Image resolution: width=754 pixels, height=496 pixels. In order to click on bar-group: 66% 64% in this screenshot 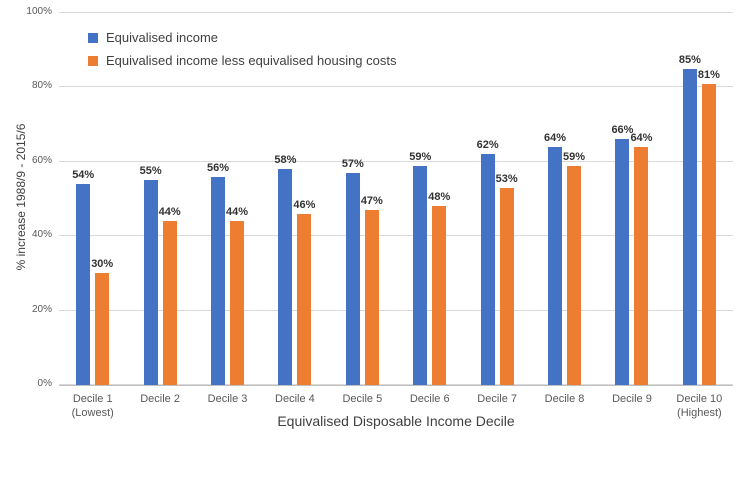, I will do `click(631, 199)`.